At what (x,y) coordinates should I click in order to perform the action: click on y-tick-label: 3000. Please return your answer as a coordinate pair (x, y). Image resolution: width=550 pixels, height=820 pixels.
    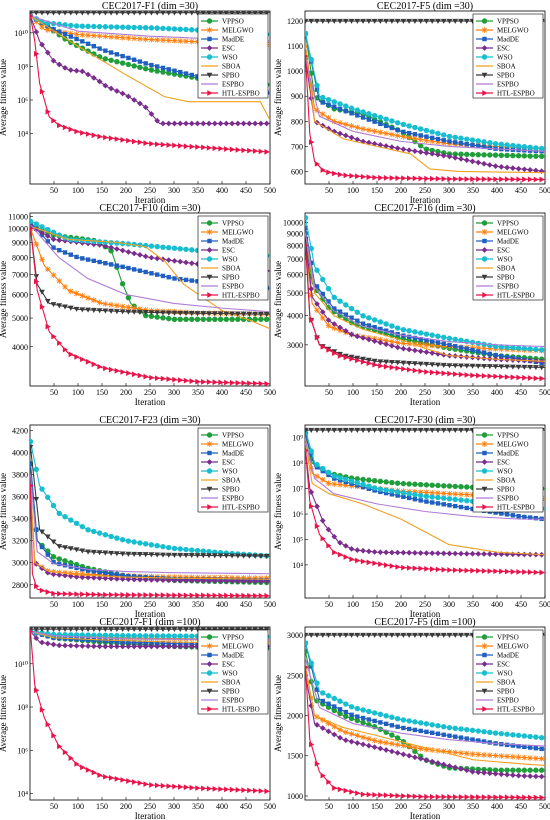
    Looking at the image, I should click on (295, 635).